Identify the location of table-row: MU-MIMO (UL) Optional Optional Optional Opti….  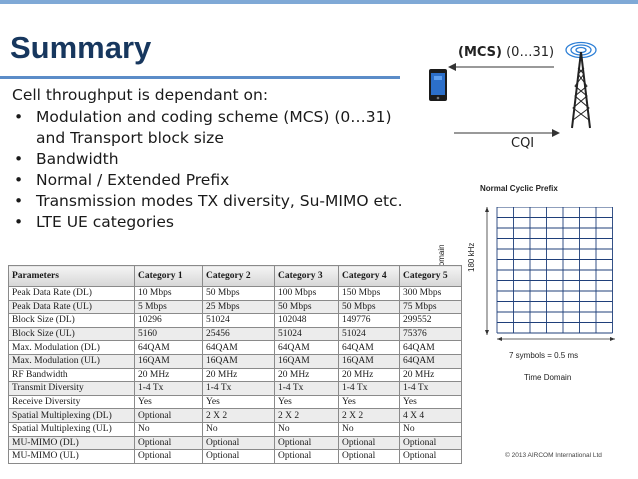
(235, 456).